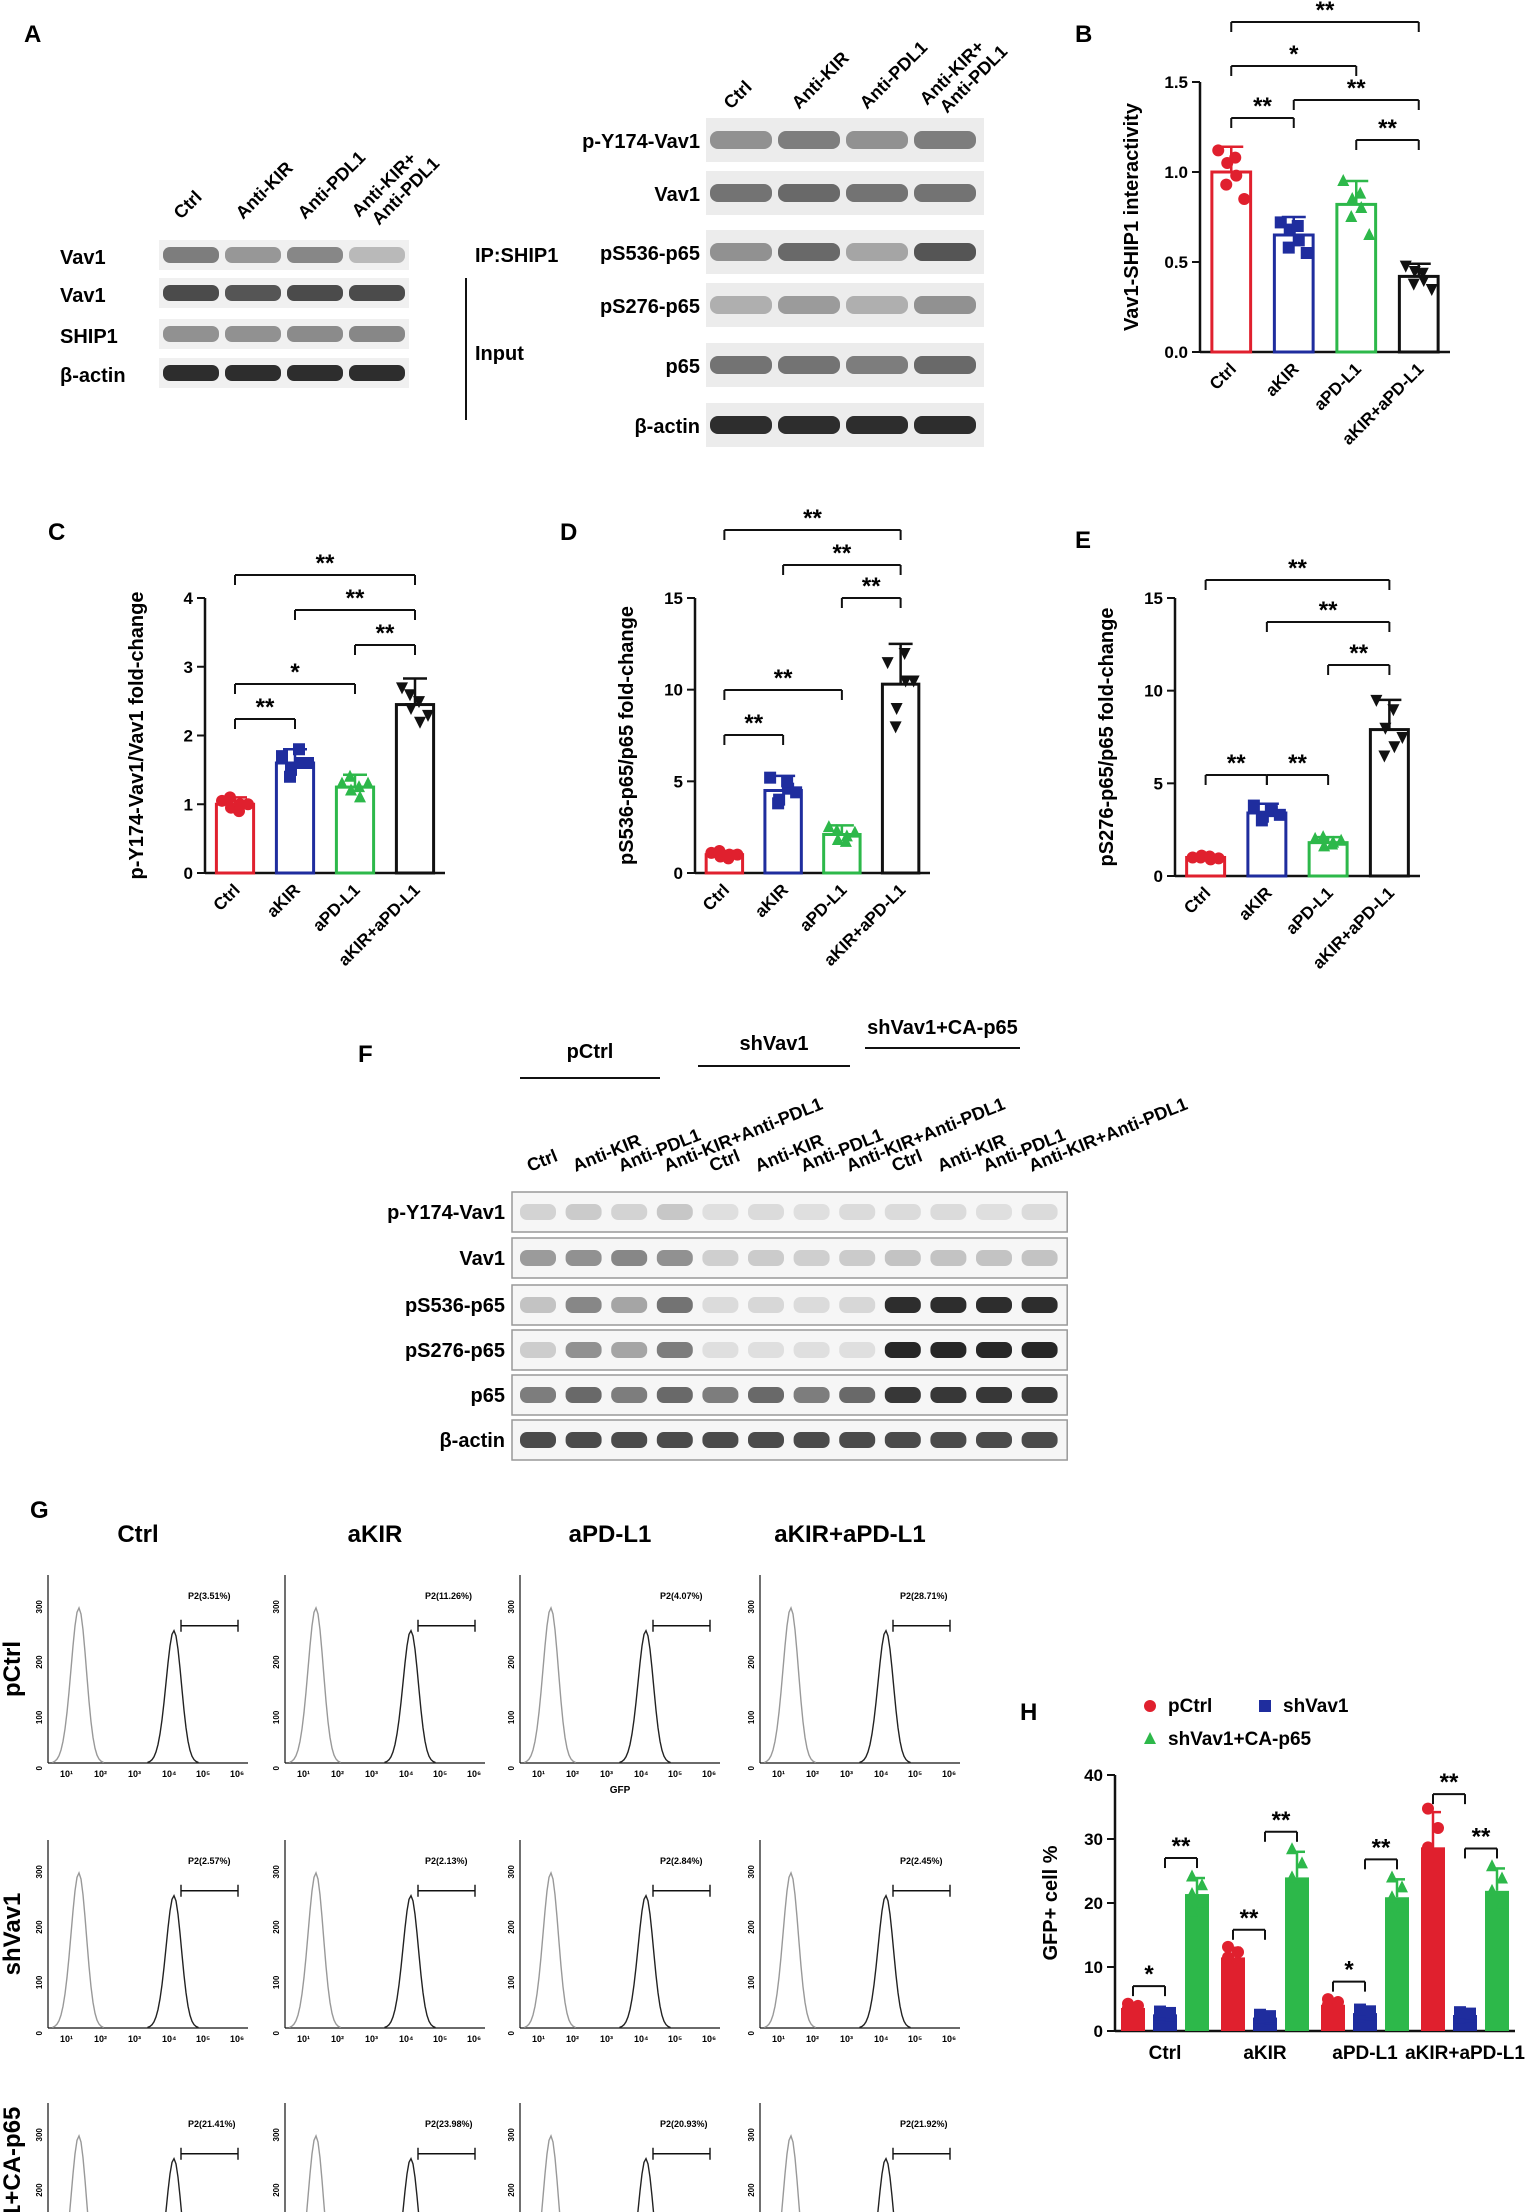 The height and width of the screenshot is (2212, 1535). Describe the element at coordinates (482, 1259) in the screenshot. I see `blotF-row-label: Vav1` at that location.